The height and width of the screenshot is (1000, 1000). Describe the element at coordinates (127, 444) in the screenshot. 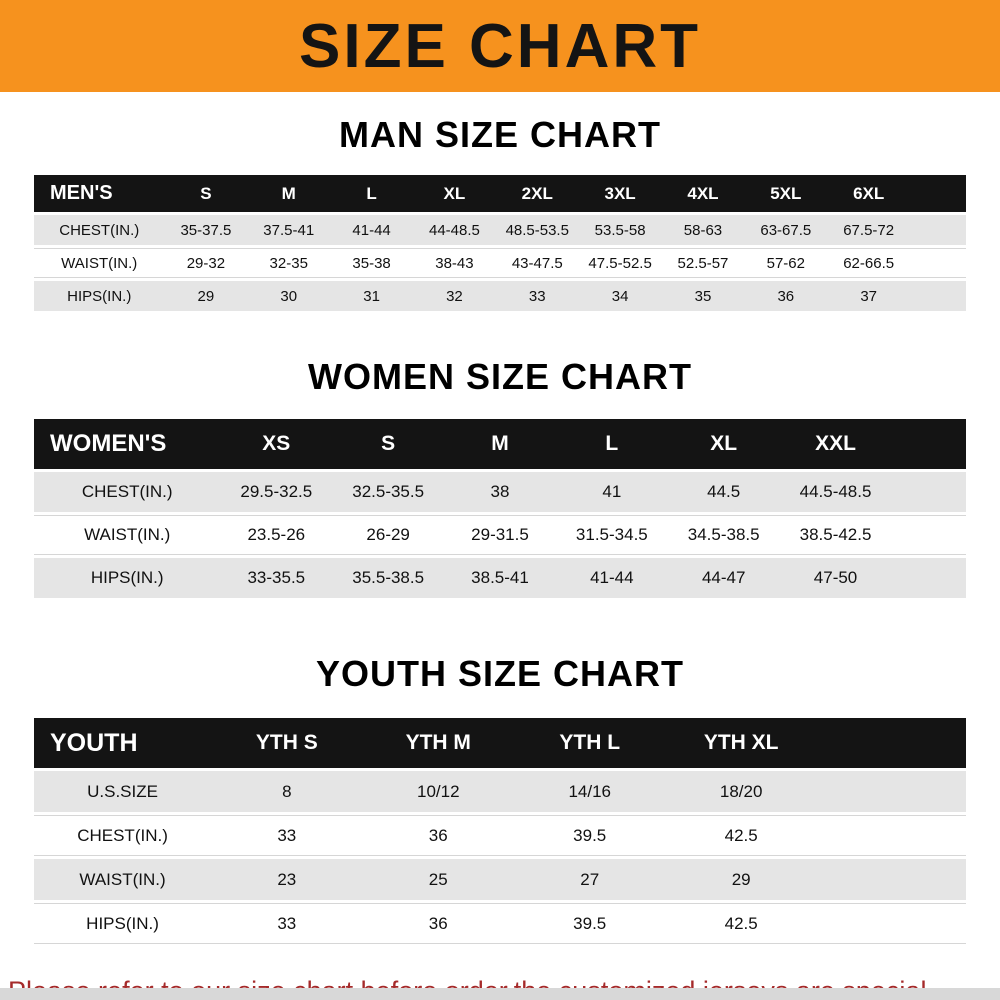

I see `table-title-cell: WOMEN'S` at that location.